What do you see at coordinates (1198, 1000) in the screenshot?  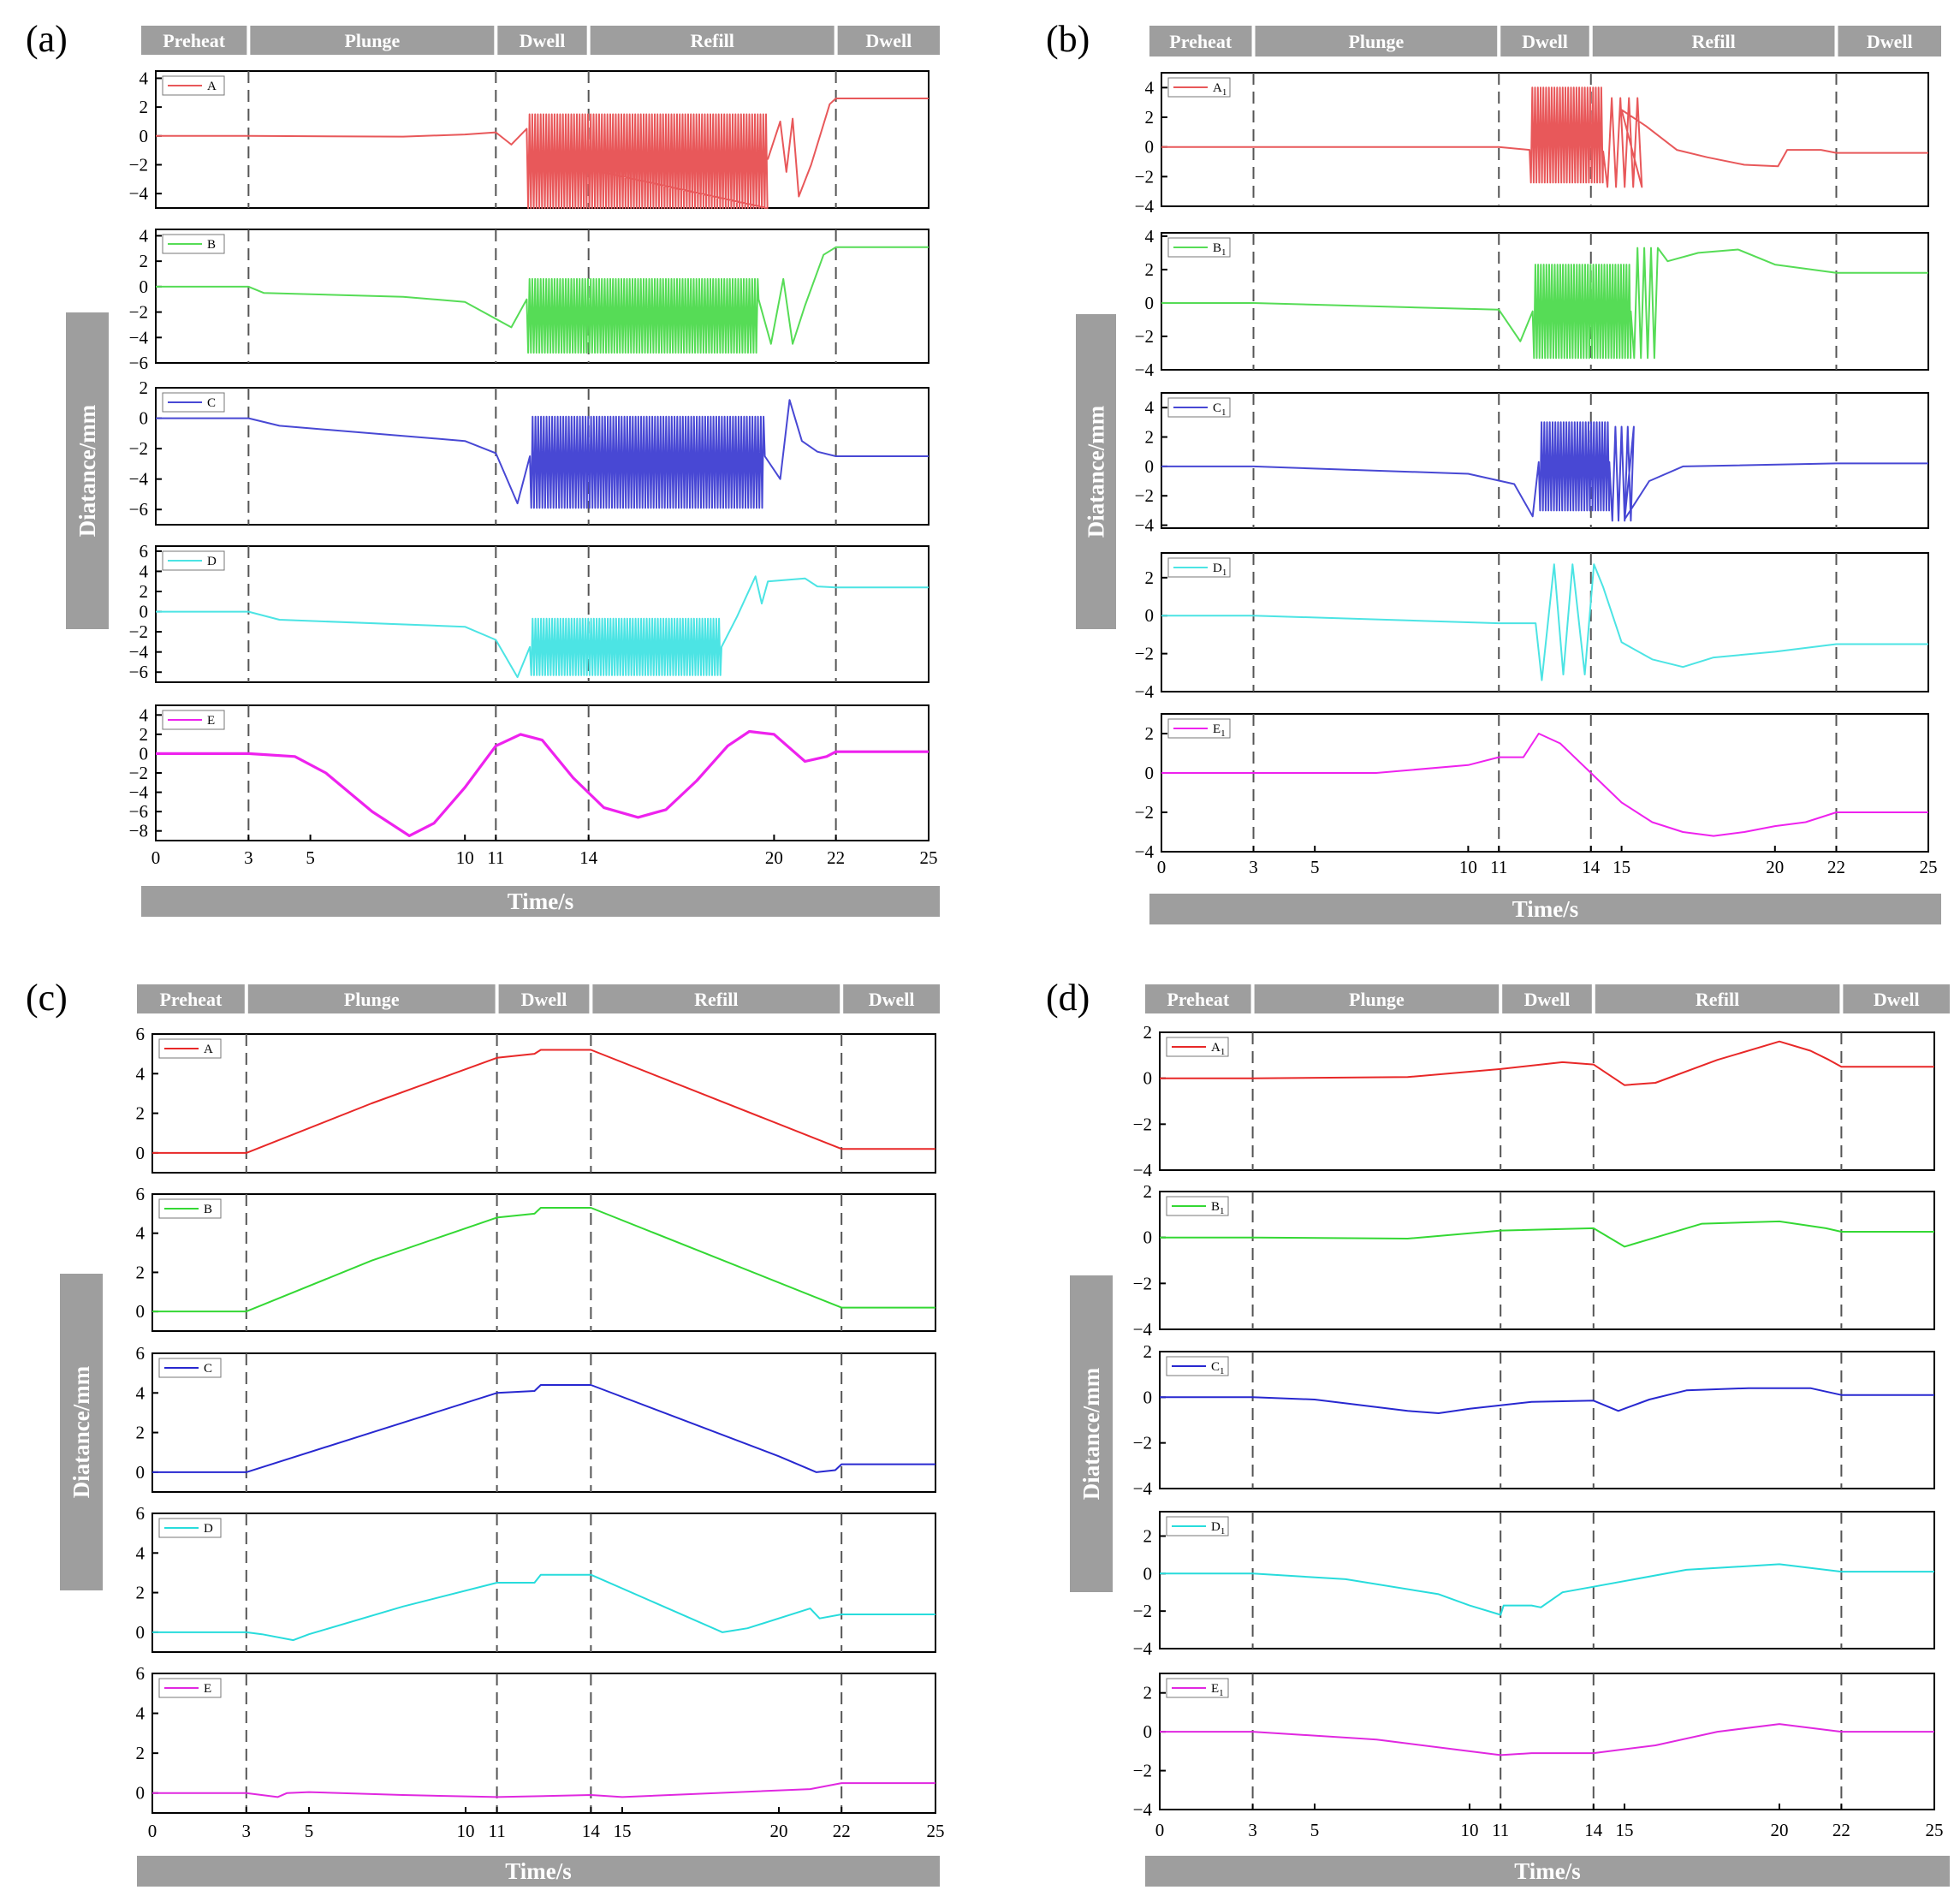 I see `phase-label: Preheat` at bounding box center [1198, 1000].